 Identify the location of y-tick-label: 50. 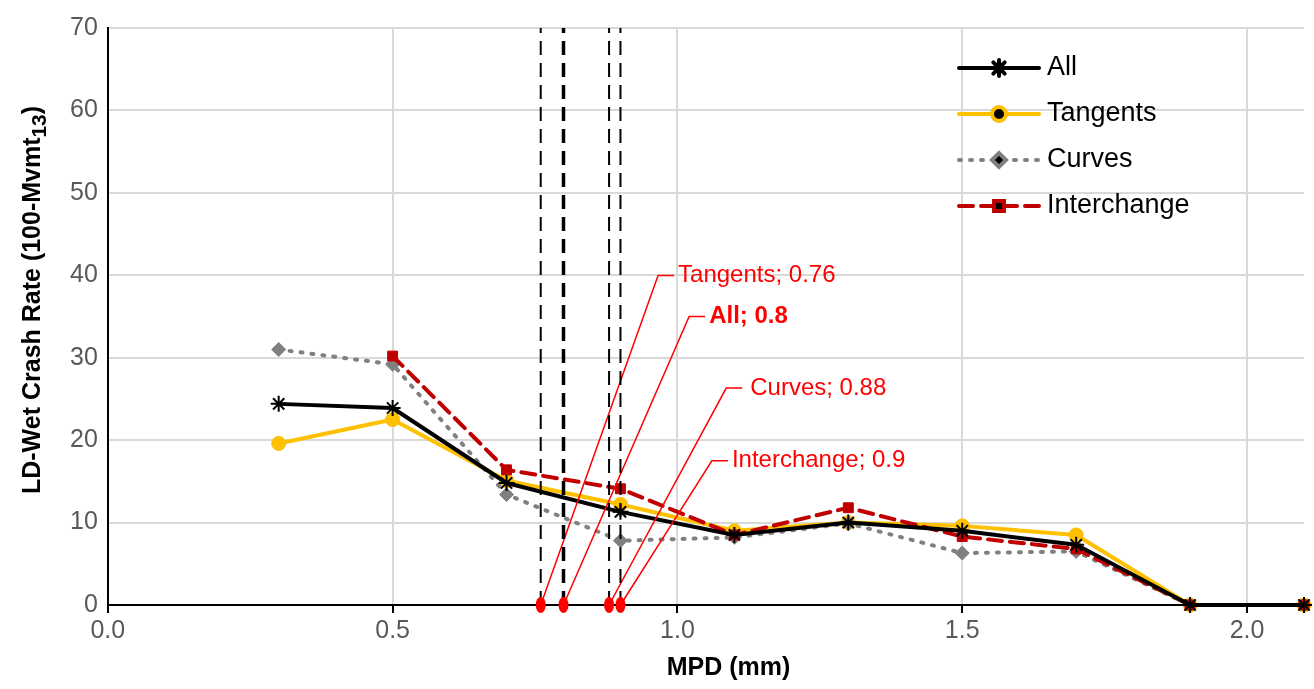
(84, 190).